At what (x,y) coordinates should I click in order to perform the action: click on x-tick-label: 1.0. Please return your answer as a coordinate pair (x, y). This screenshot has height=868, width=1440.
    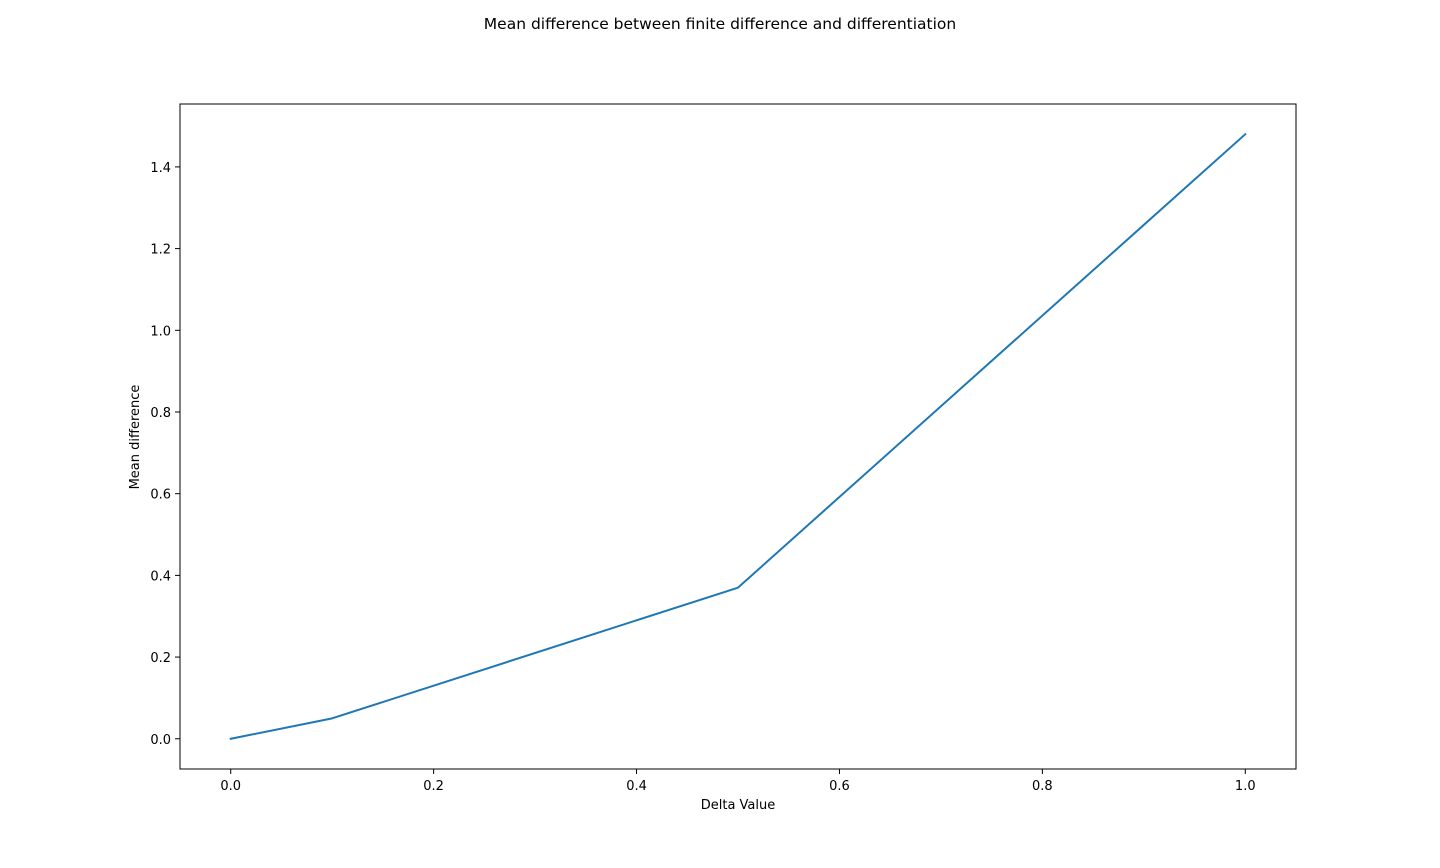
    Looking at the image, I should click on (1245, 786).